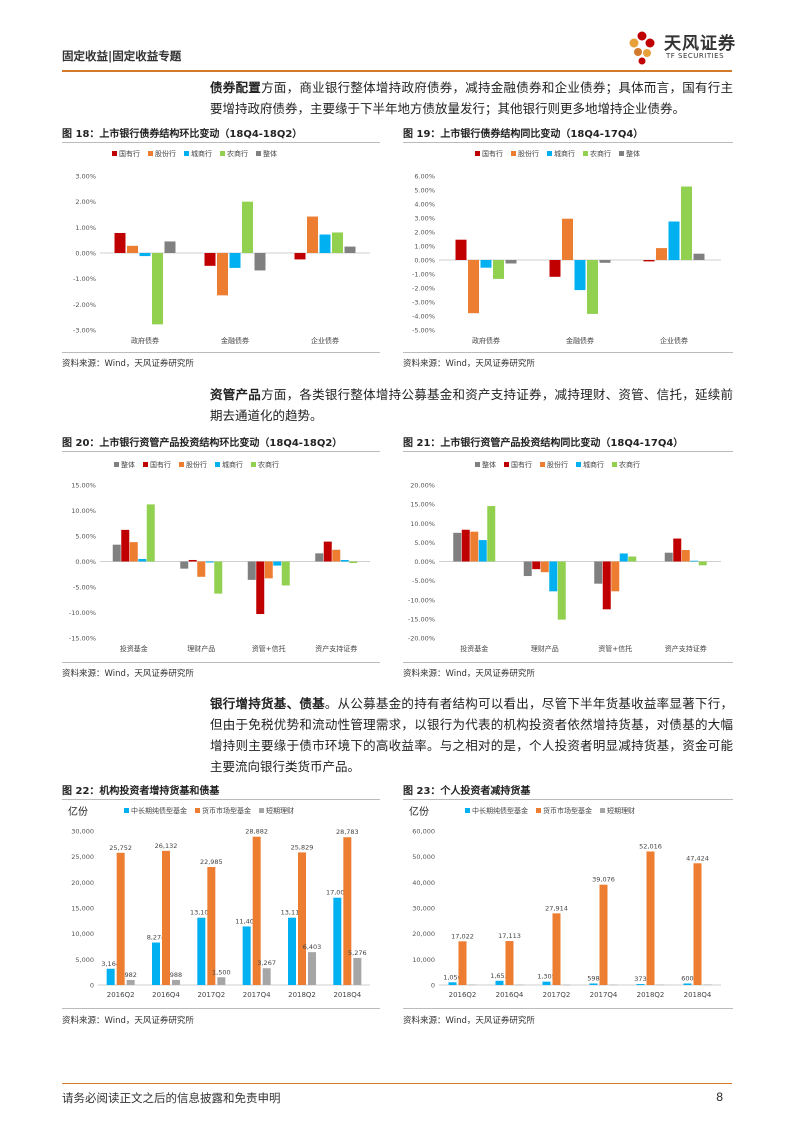  What do you see at coordinates (433, 986) in the screenshot?
I see `y-tick-label: 0` at bounding box center [433, 986].